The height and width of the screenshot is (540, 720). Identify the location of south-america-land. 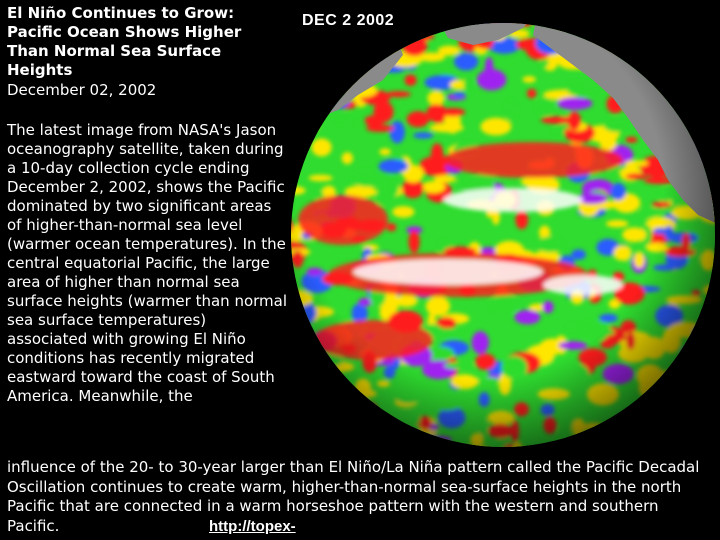
(708, 365).